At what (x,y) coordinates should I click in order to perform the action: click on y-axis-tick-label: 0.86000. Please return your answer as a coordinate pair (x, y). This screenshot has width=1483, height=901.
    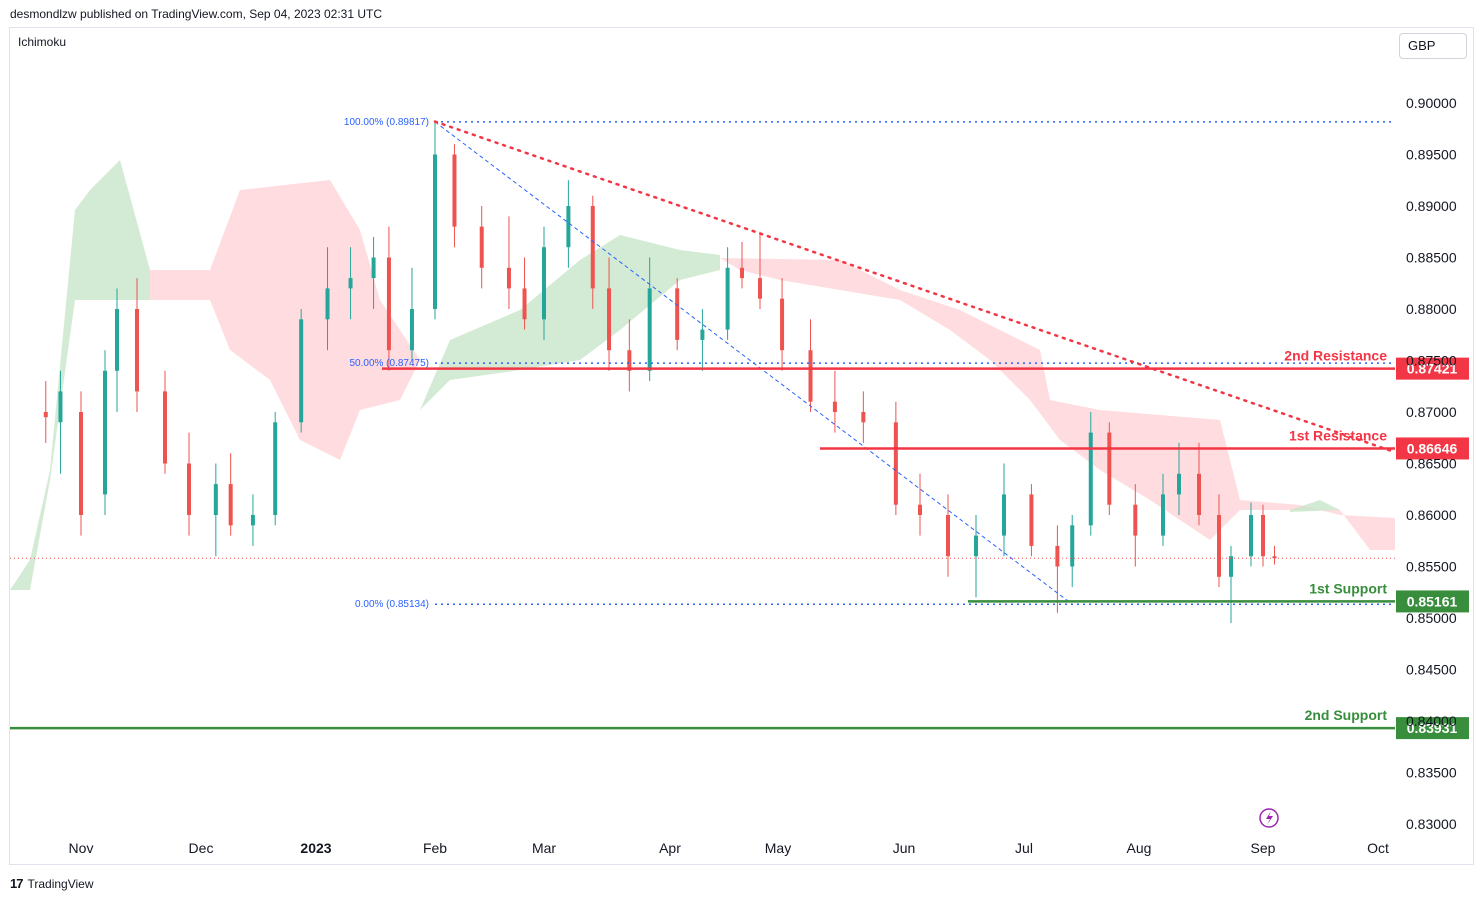
    Looking at the image, I should click on (1431, 515).